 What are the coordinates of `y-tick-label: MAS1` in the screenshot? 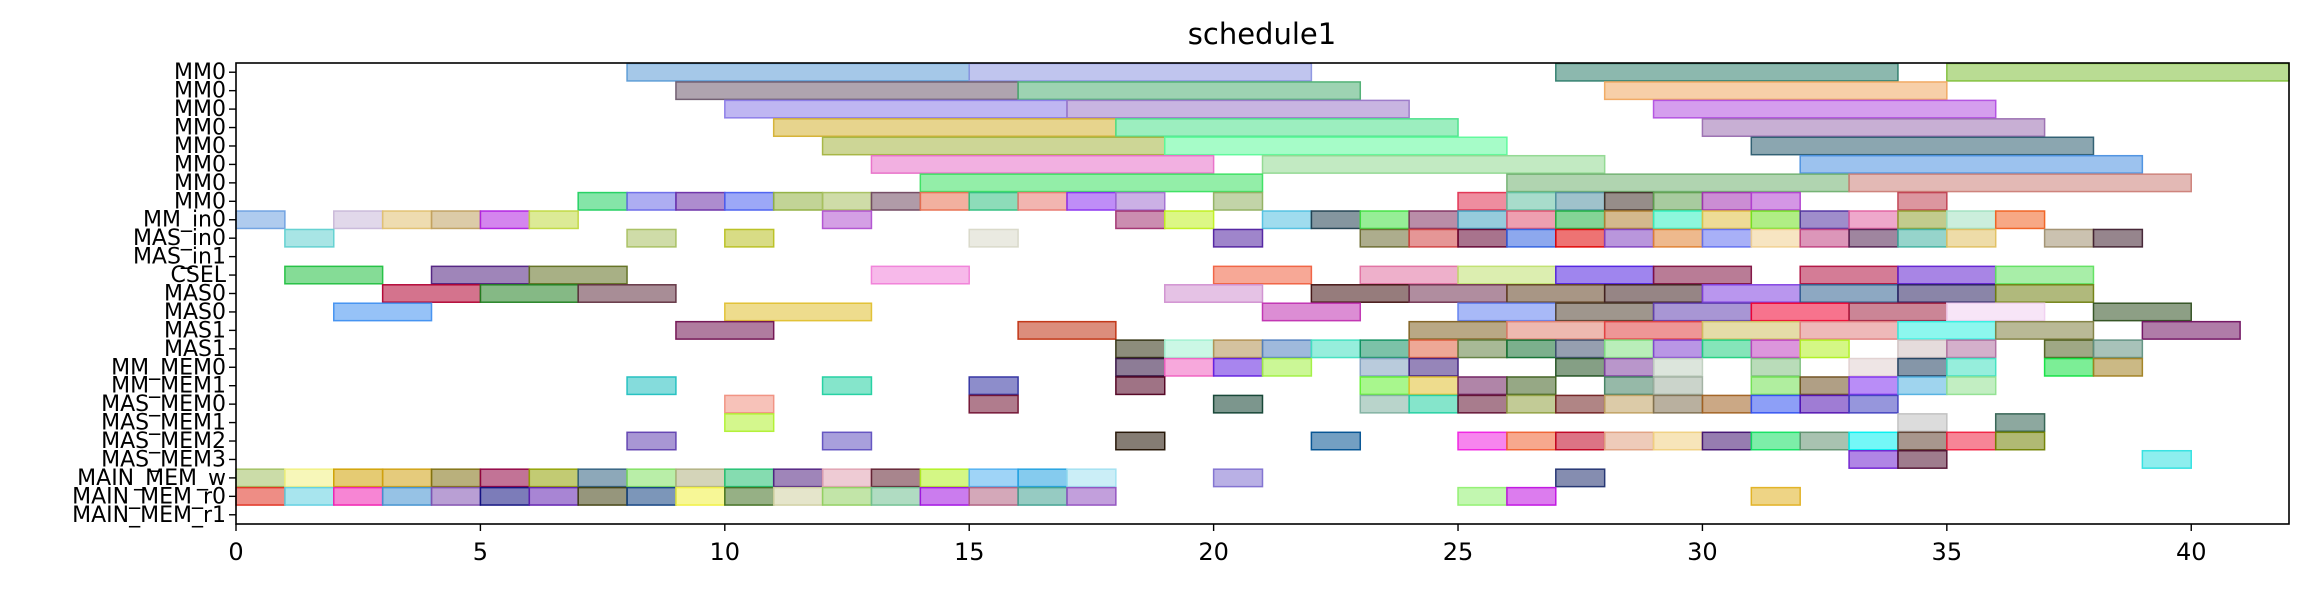 It's located at (195, 330).